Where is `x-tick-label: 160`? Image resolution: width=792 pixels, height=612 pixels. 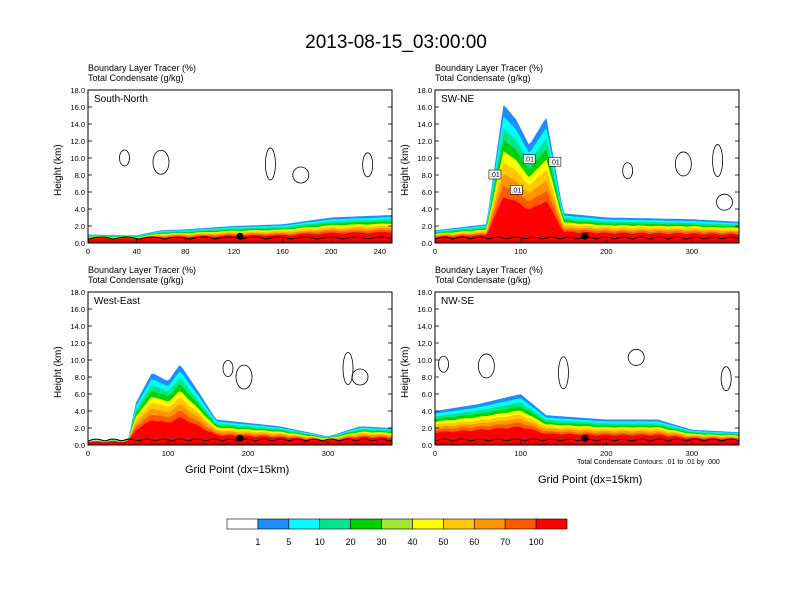
x-tick-label: 160 is located at coordinates (282, 251).